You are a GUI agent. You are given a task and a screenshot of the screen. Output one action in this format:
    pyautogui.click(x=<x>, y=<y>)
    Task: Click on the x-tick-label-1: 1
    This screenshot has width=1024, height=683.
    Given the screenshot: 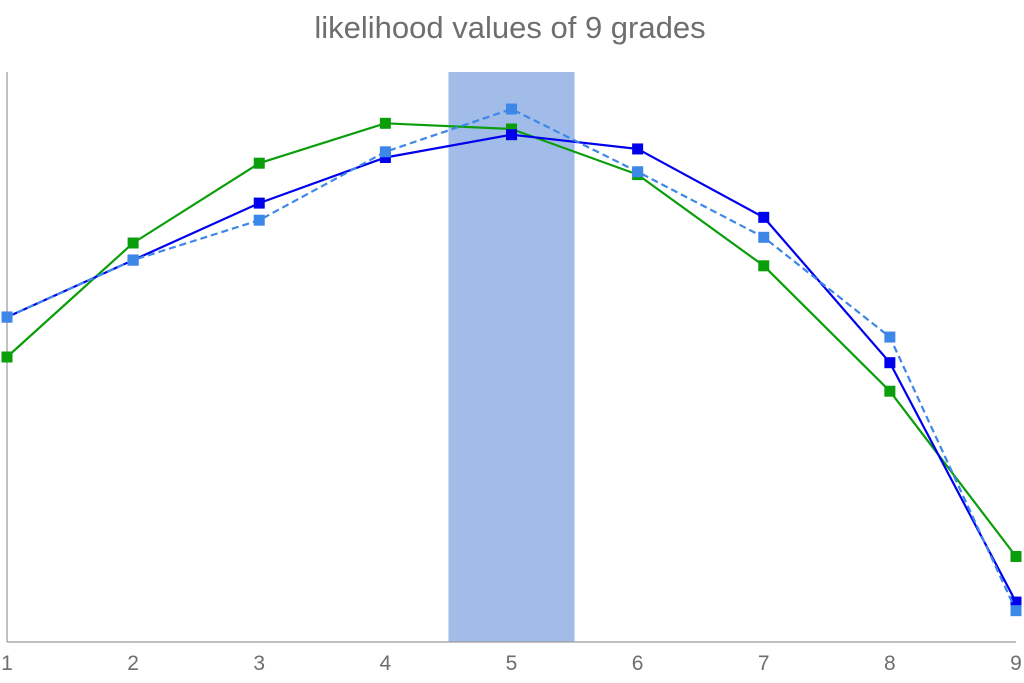 What is the action you would take?
    pyautogui.click(x=7, y=663)
    